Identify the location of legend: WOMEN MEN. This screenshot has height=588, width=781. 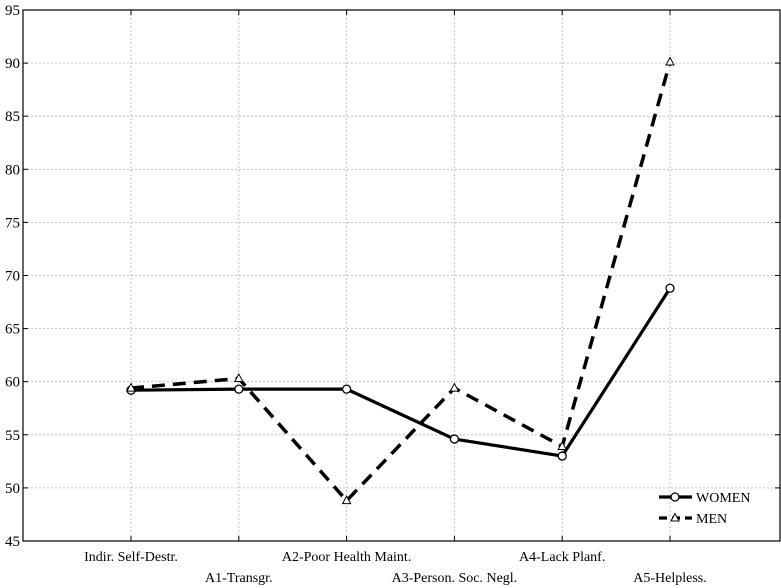
(704, 509).